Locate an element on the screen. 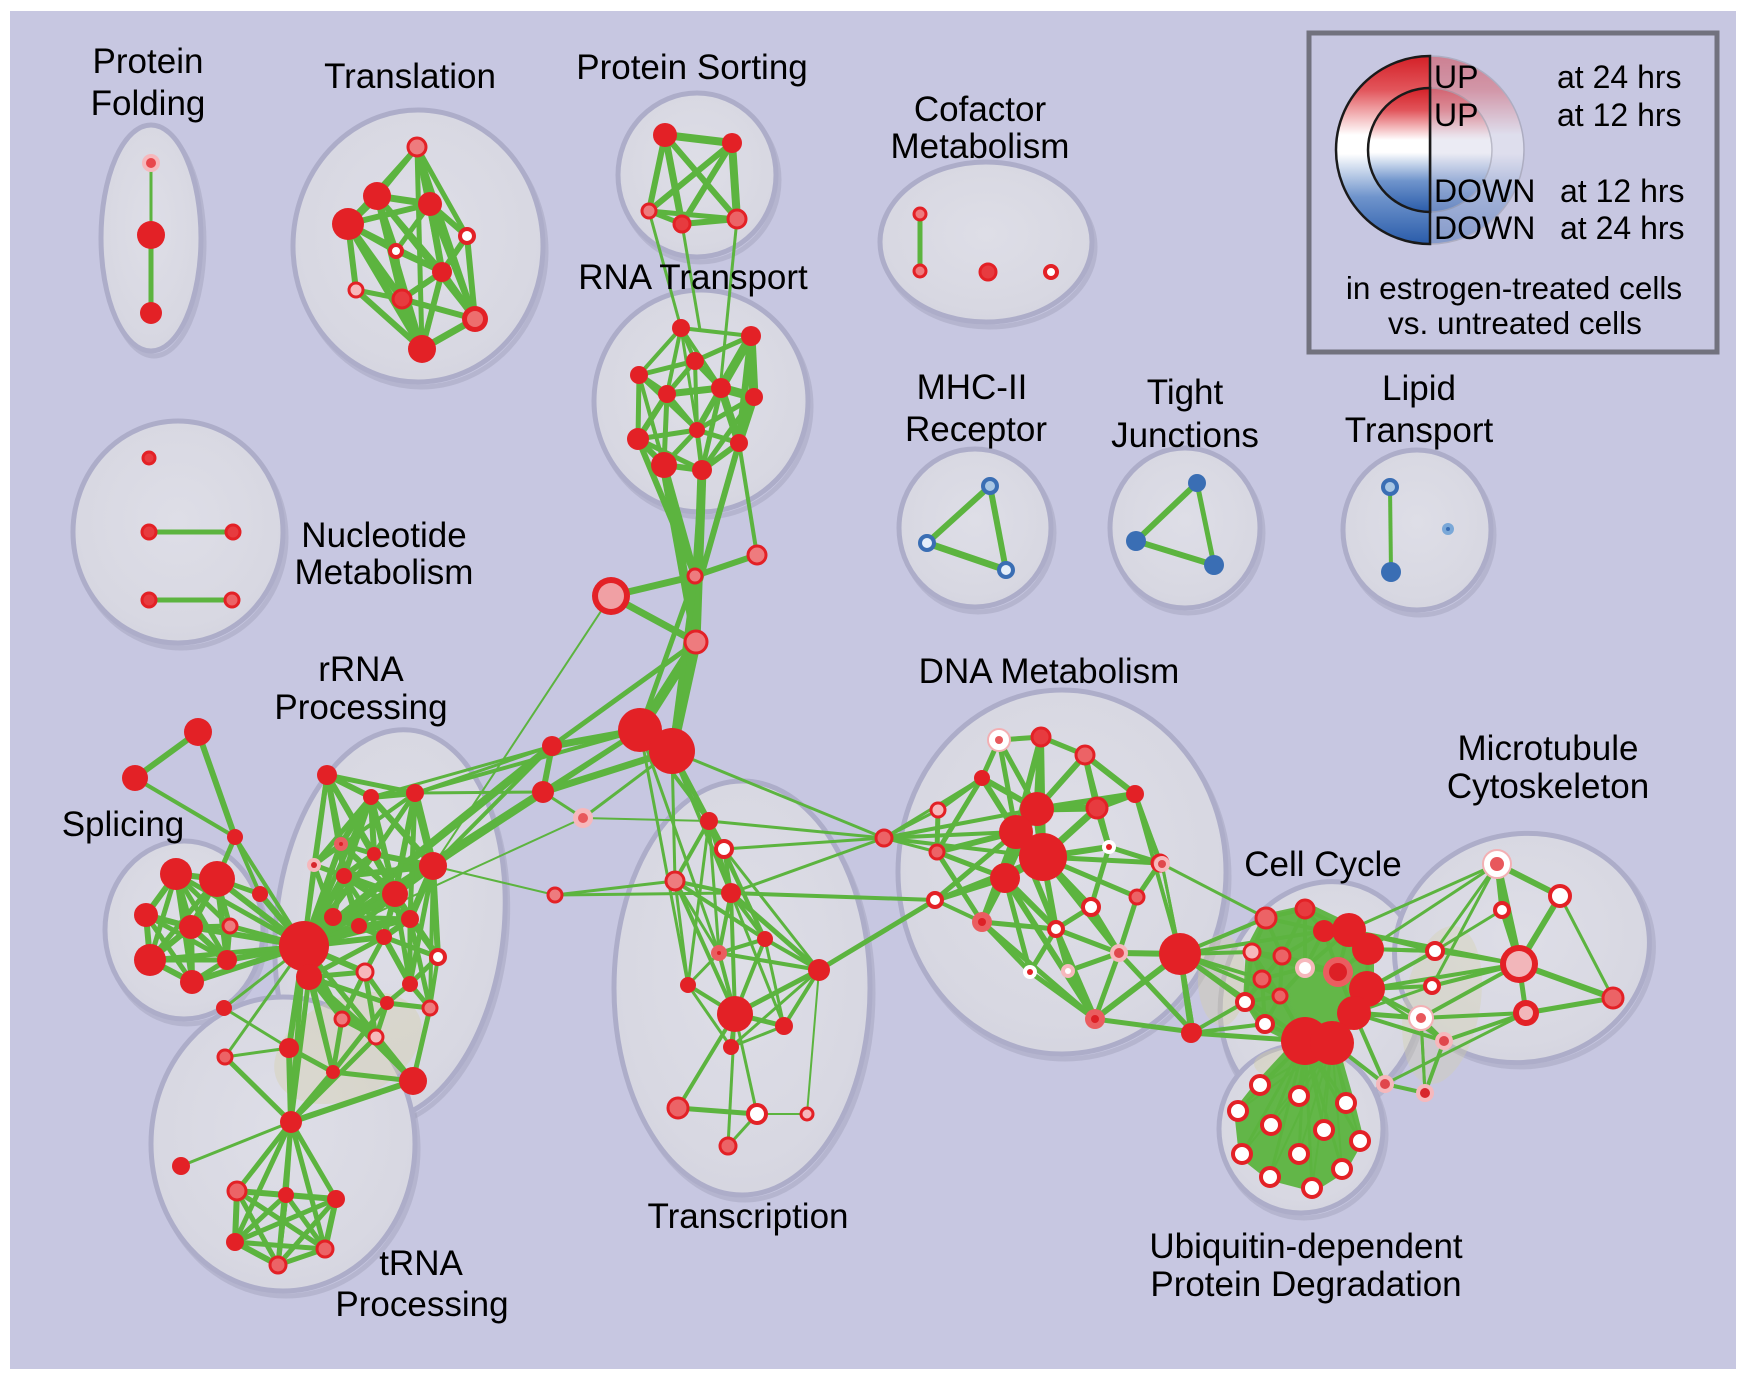  svg-text: tRNA is located at coordinates (421, 1263).